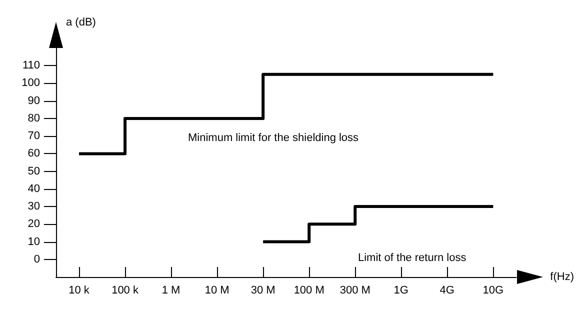 The height and width of the screenshot is (321, 585). What do you see at coordinates (34, 224) in the screenshot?
I see `y-tick-label: 20` at bounding box center [34, 224].